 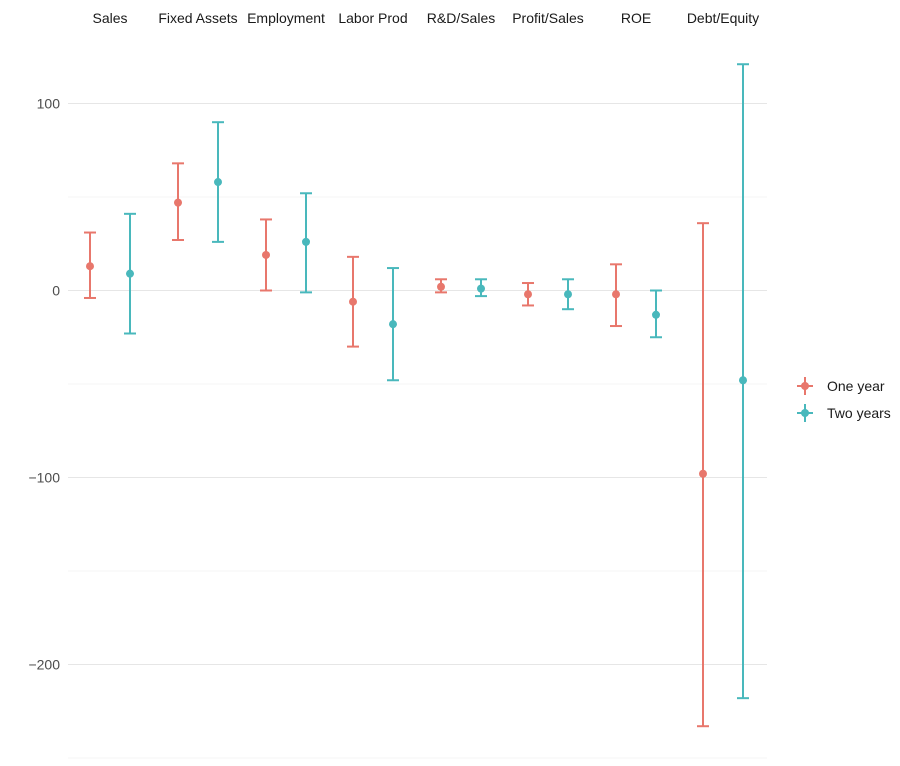 What do you see at coordinates (636, 18) in the screenshot?
I see `facet-label: ROE` at bounding box center [636, 18].